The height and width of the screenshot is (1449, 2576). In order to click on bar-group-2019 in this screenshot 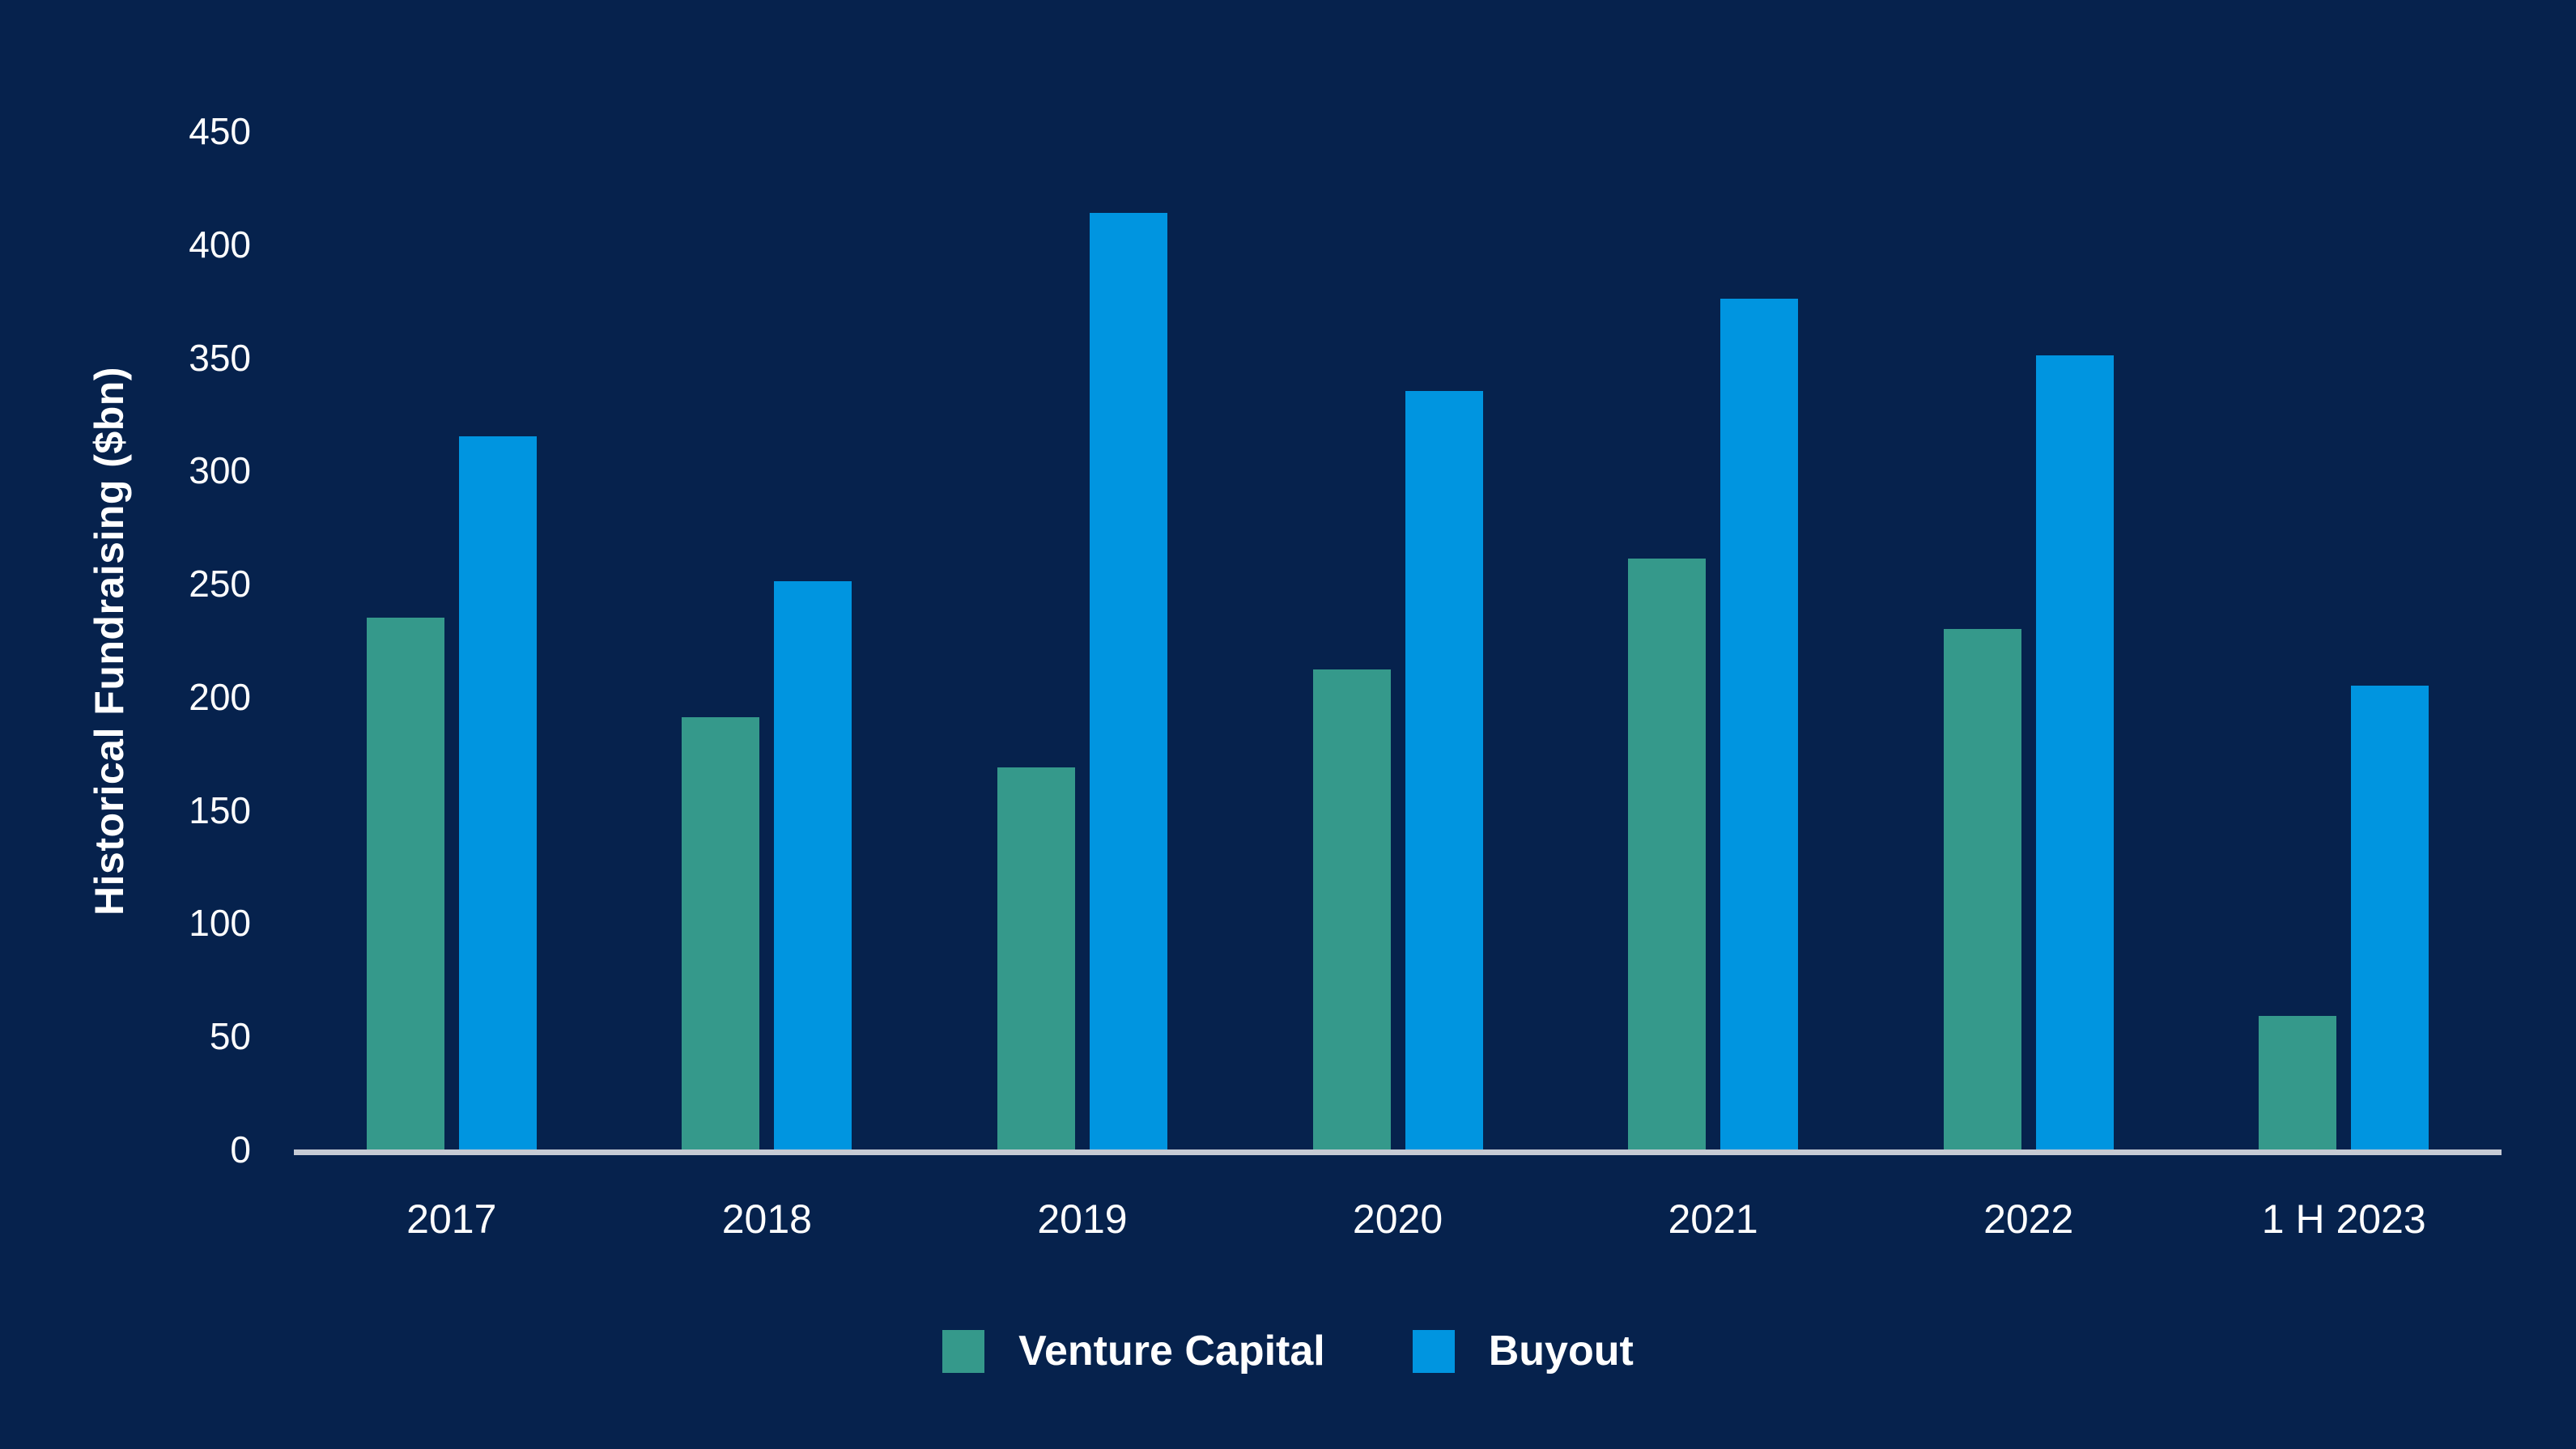, I will do `click(1082, 640)`.